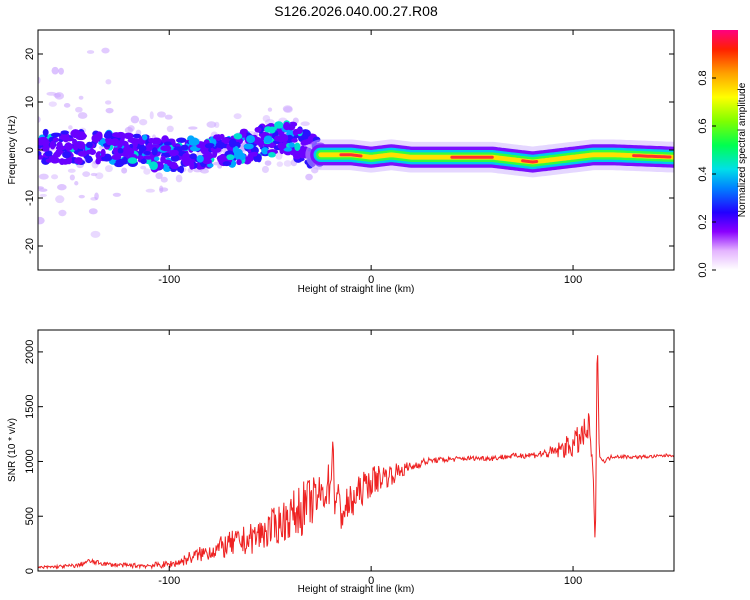 The height and width of the screenshot is (600, 750). Describe the element at coordinates (530, 161) in the screenshot. I see `spectrogram-hot-segment` at that location.